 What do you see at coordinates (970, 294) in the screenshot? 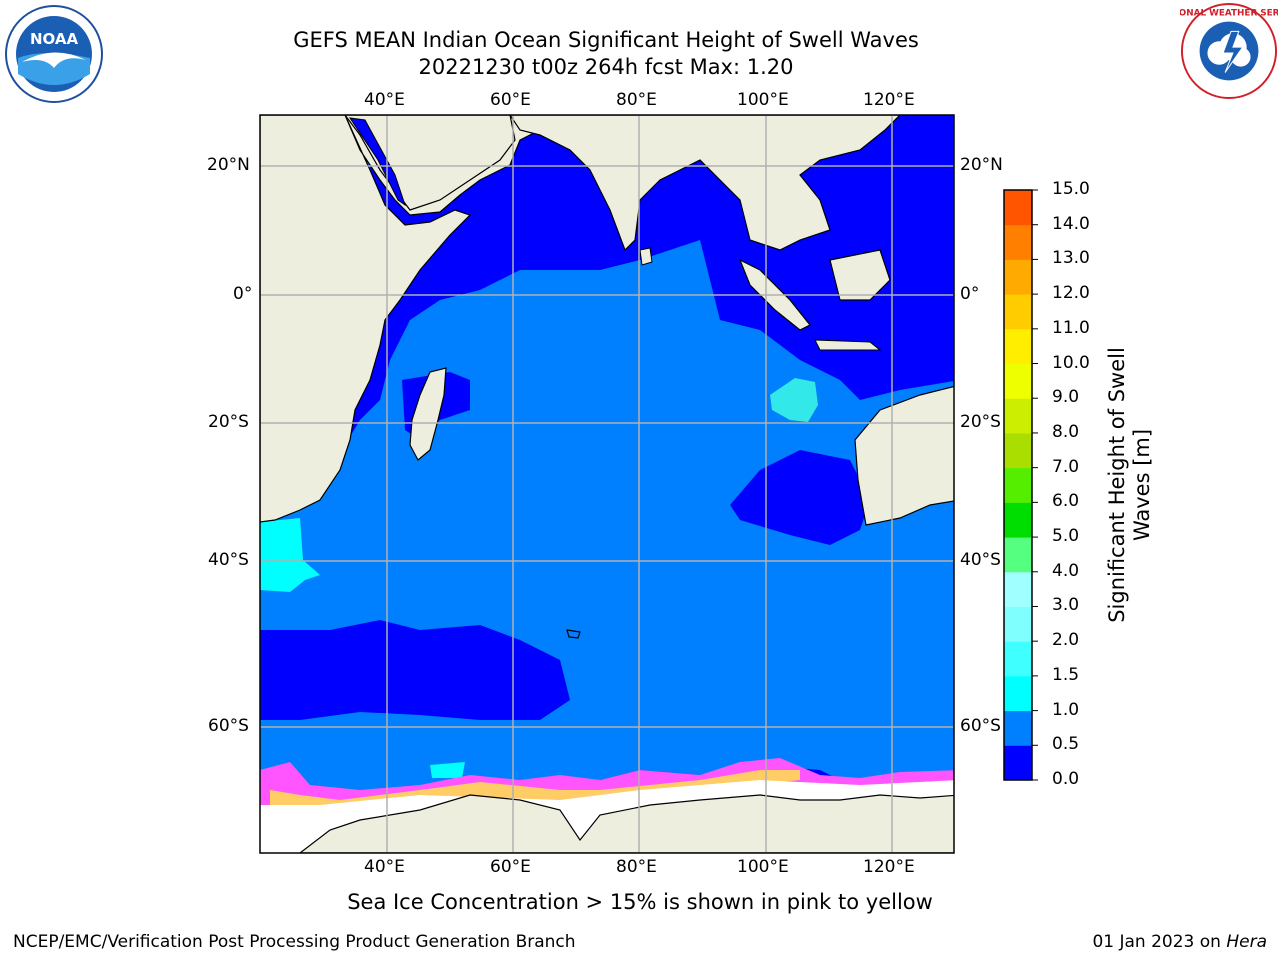
I see `lat-label-right-0: 0°` at bounding box center [970, 294].